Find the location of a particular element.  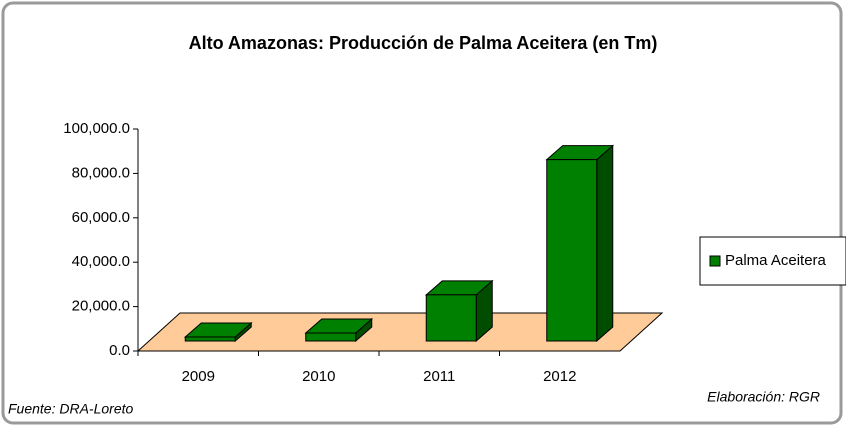

legend-label: Palma Aceitera is located at coordinates (776, 260).